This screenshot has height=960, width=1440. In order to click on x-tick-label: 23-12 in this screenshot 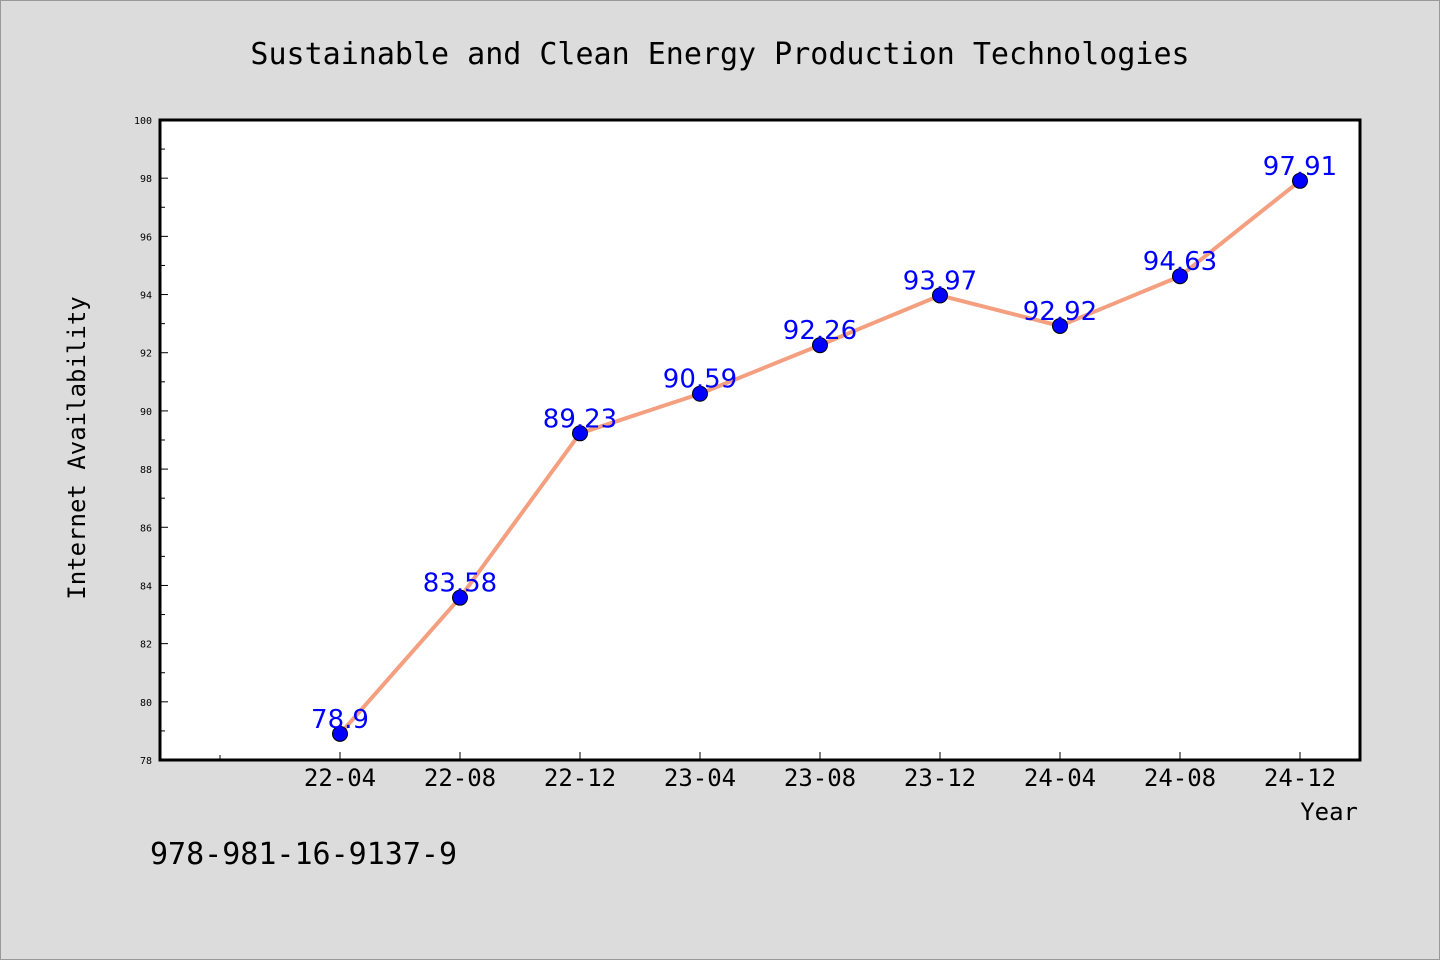, I will do `click(940, 778)`.